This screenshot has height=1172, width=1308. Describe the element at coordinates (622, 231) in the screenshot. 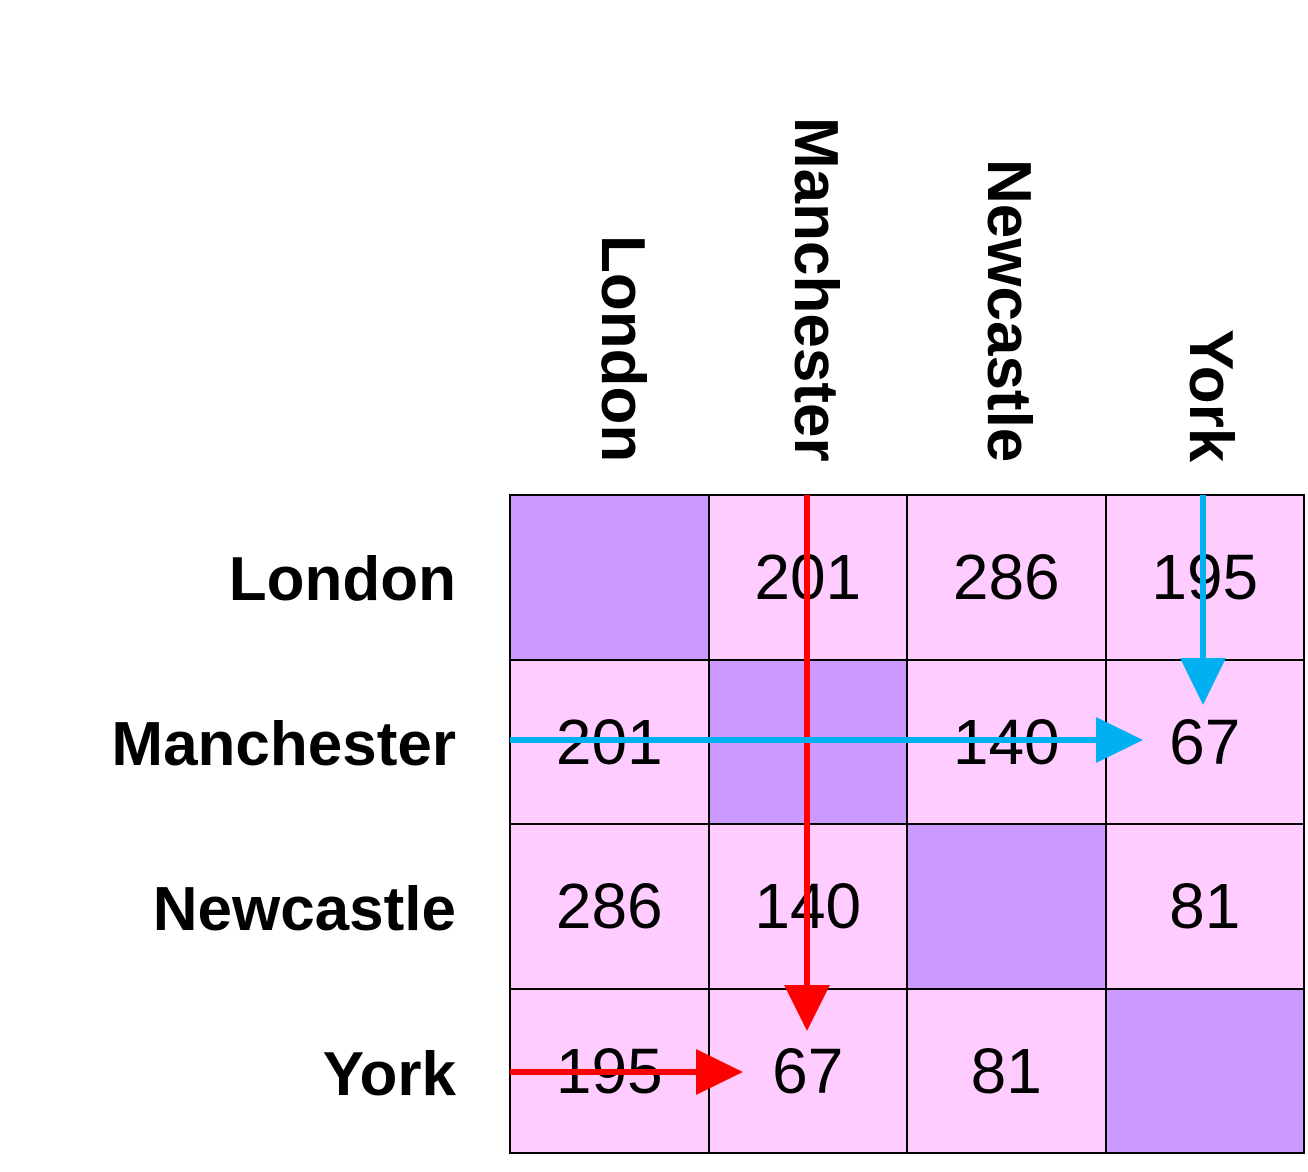

I see `column-header-london: London` at that location.